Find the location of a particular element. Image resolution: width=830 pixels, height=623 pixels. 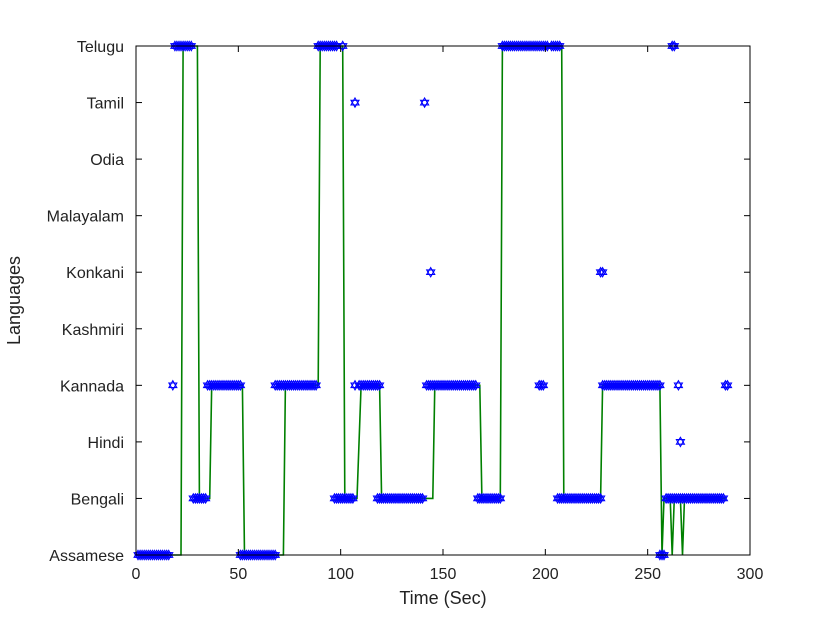

y-tick-label: Kashmiri is located at coordinates (93, 330).